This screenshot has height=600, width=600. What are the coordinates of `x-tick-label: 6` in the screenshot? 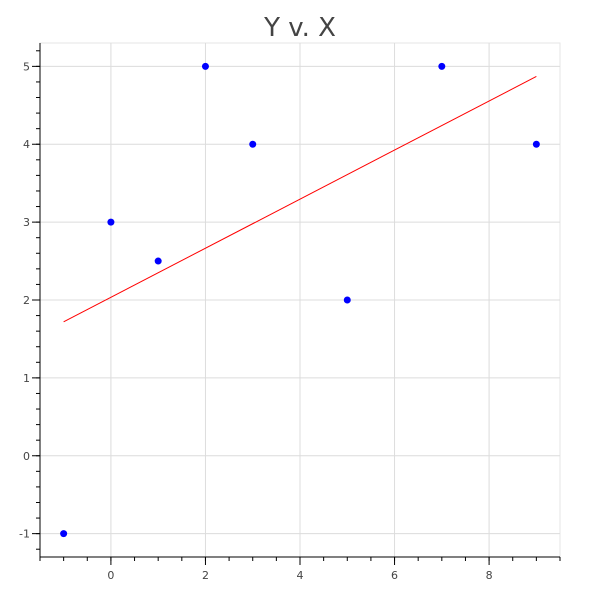 It's located at (394, 575).